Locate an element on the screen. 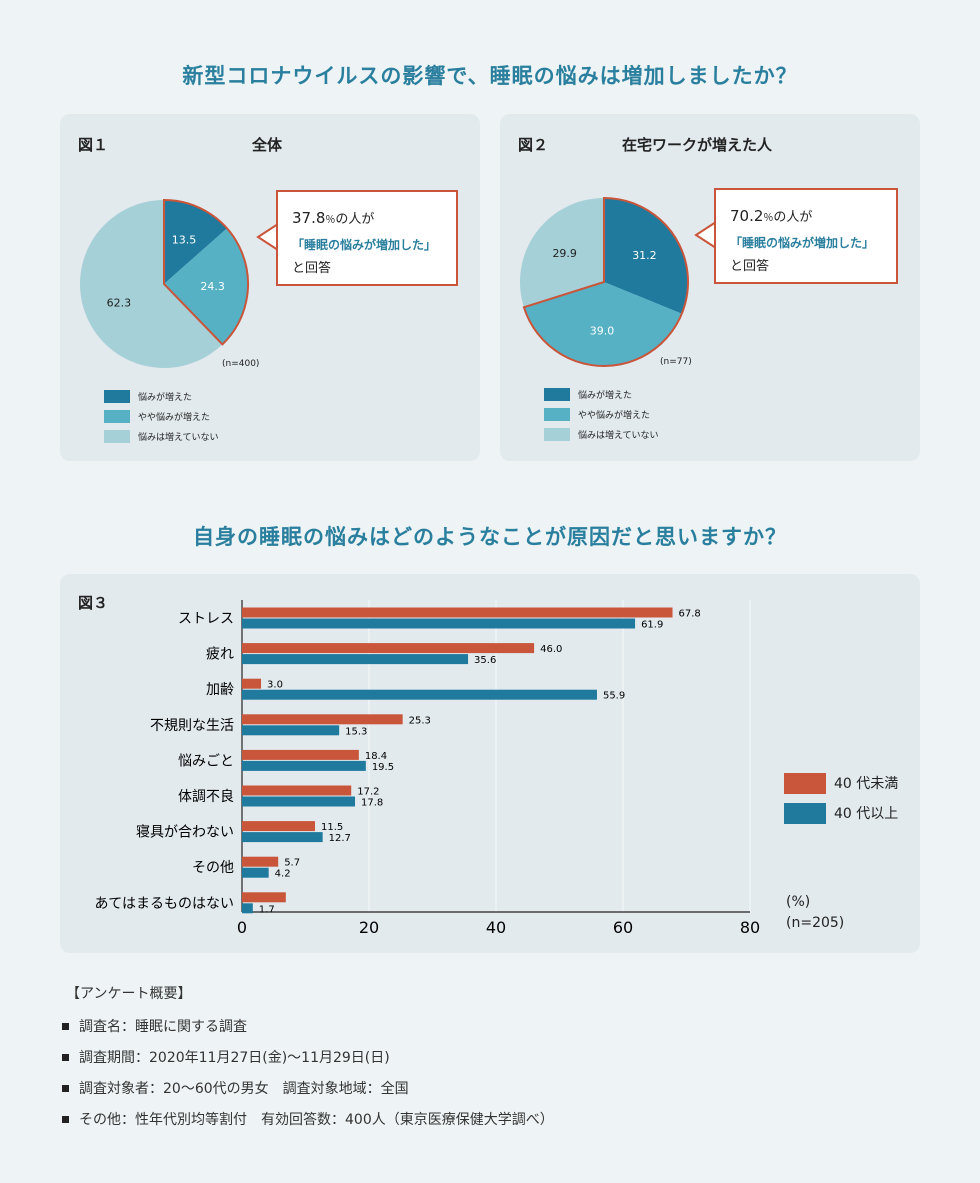 Image resolution: width=980 pixels, height=1183 pixels. category-label: 不規則な生活 is located at coordinates (192, 726).